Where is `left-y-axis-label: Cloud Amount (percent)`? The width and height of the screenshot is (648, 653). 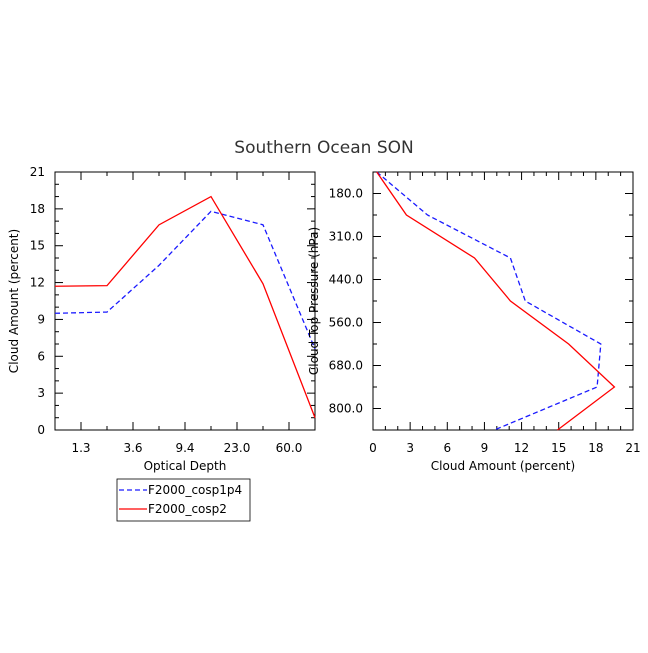
left-y-axis-label: Cloud Amount (percent) is located at coordinates (14, 301).